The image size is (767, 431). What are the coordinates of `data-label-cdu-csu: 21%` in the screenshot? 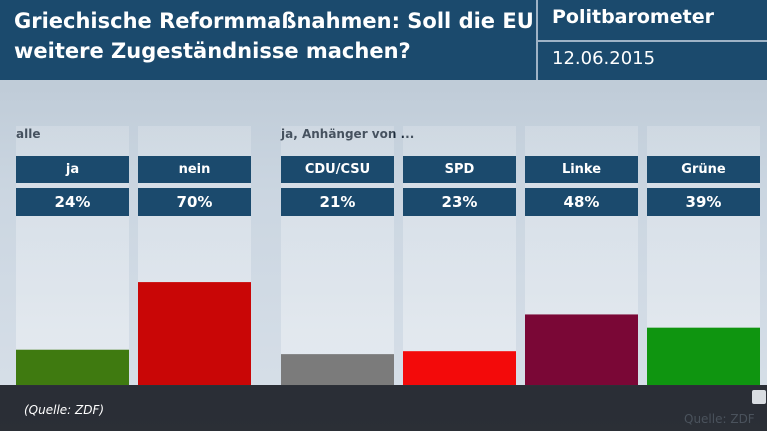 It's located at (337, 202).